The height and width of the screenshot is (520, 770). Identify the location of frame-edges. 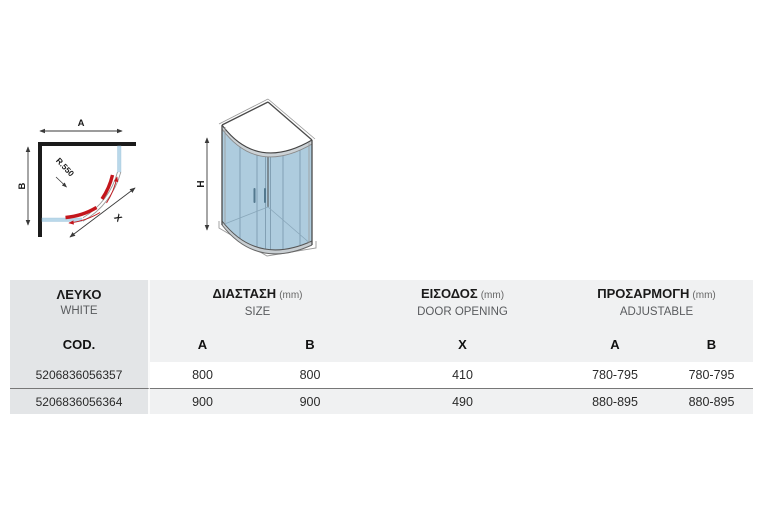
(267, 173).